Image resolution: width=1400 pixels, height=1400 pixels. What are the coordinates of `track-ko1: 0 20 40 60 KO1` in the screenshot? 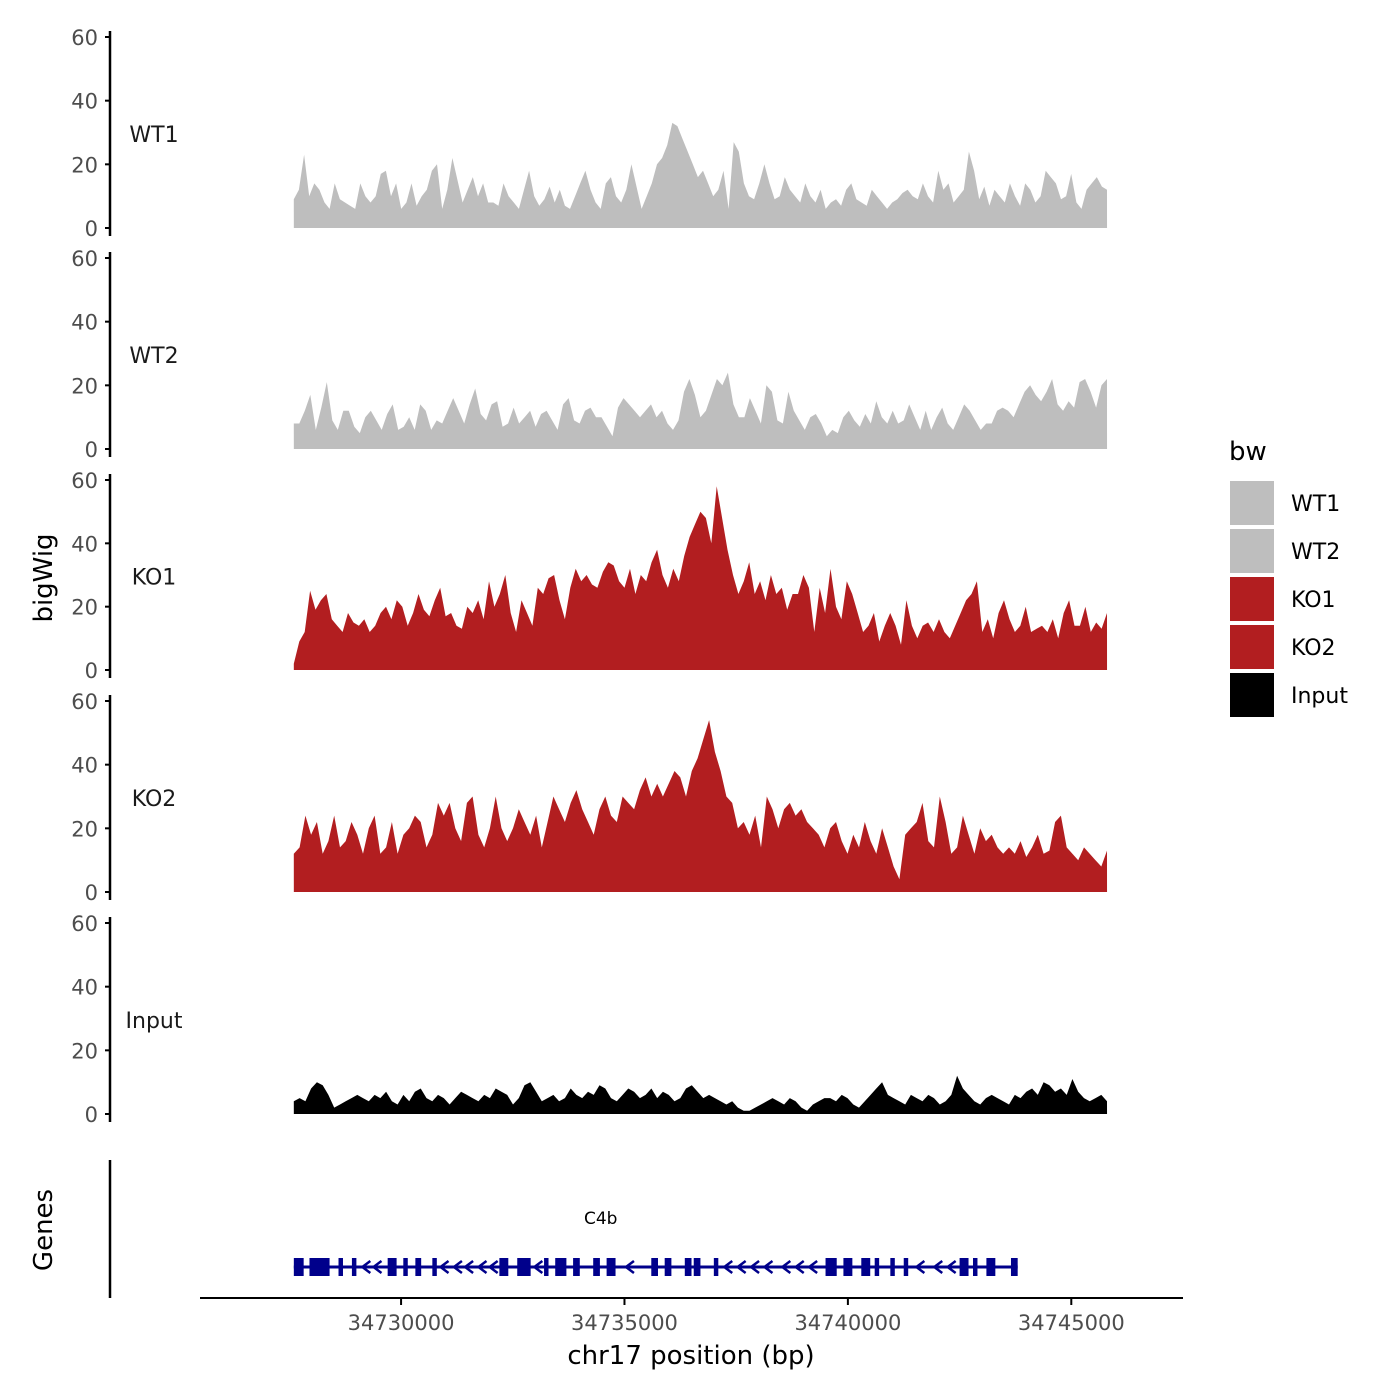 It's located at (589, 576).